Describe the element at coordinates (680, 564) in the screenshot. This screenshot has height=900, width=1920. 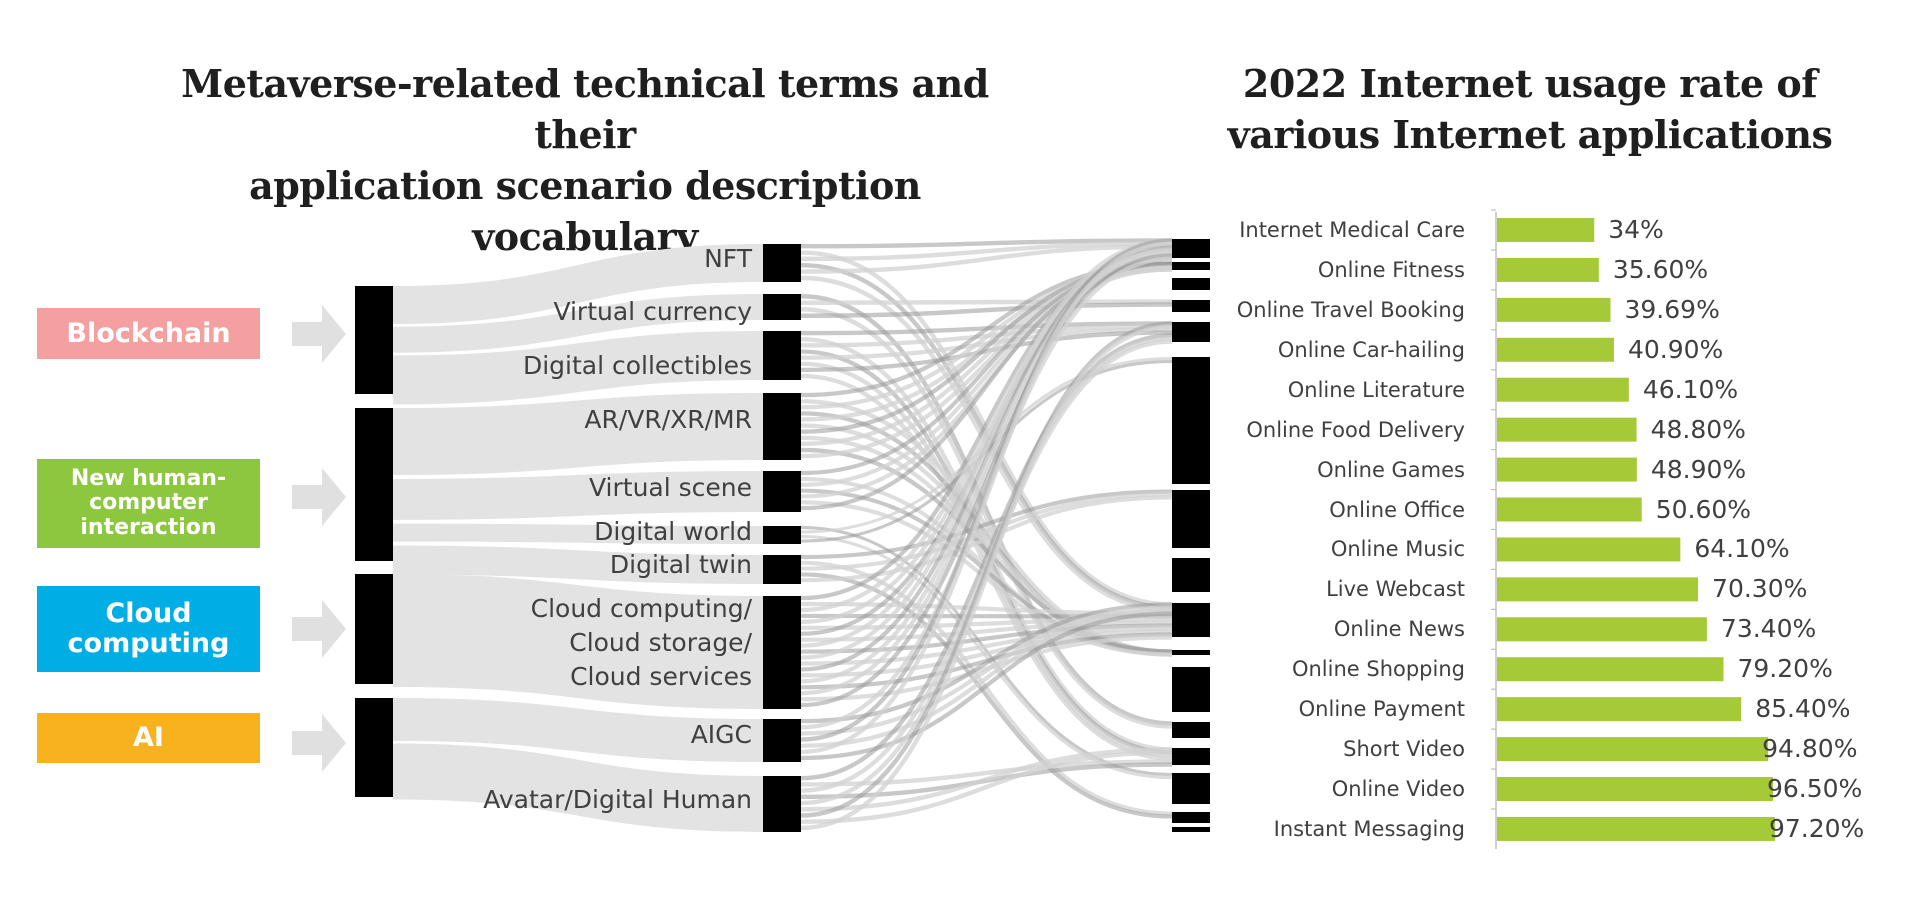
I see `term-label-digital-twin: Digital twin` at that location.